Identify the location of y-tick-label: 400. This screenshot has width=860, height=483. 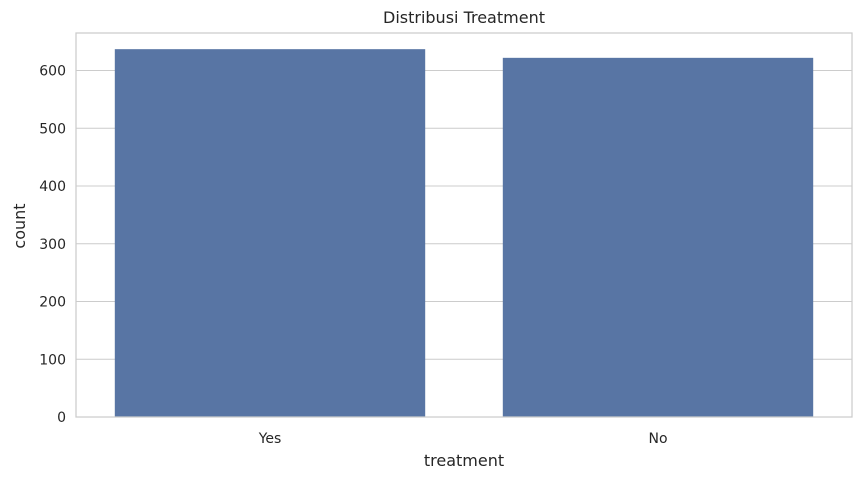
(52, 187).